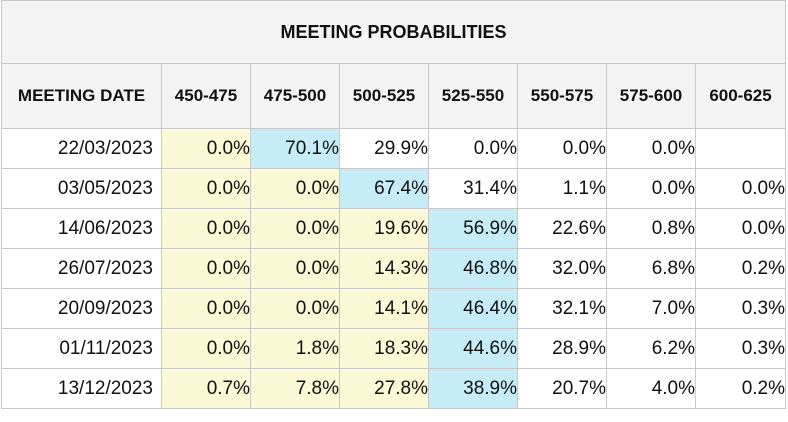  What do you see at coordinates (384, 188) in the screenshot?
I see `probability-cell: 67.4%` at bounding box center [384, 188].